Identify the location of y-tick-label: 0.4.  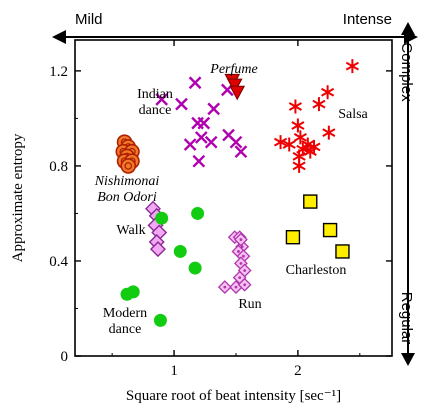
(58, 262).